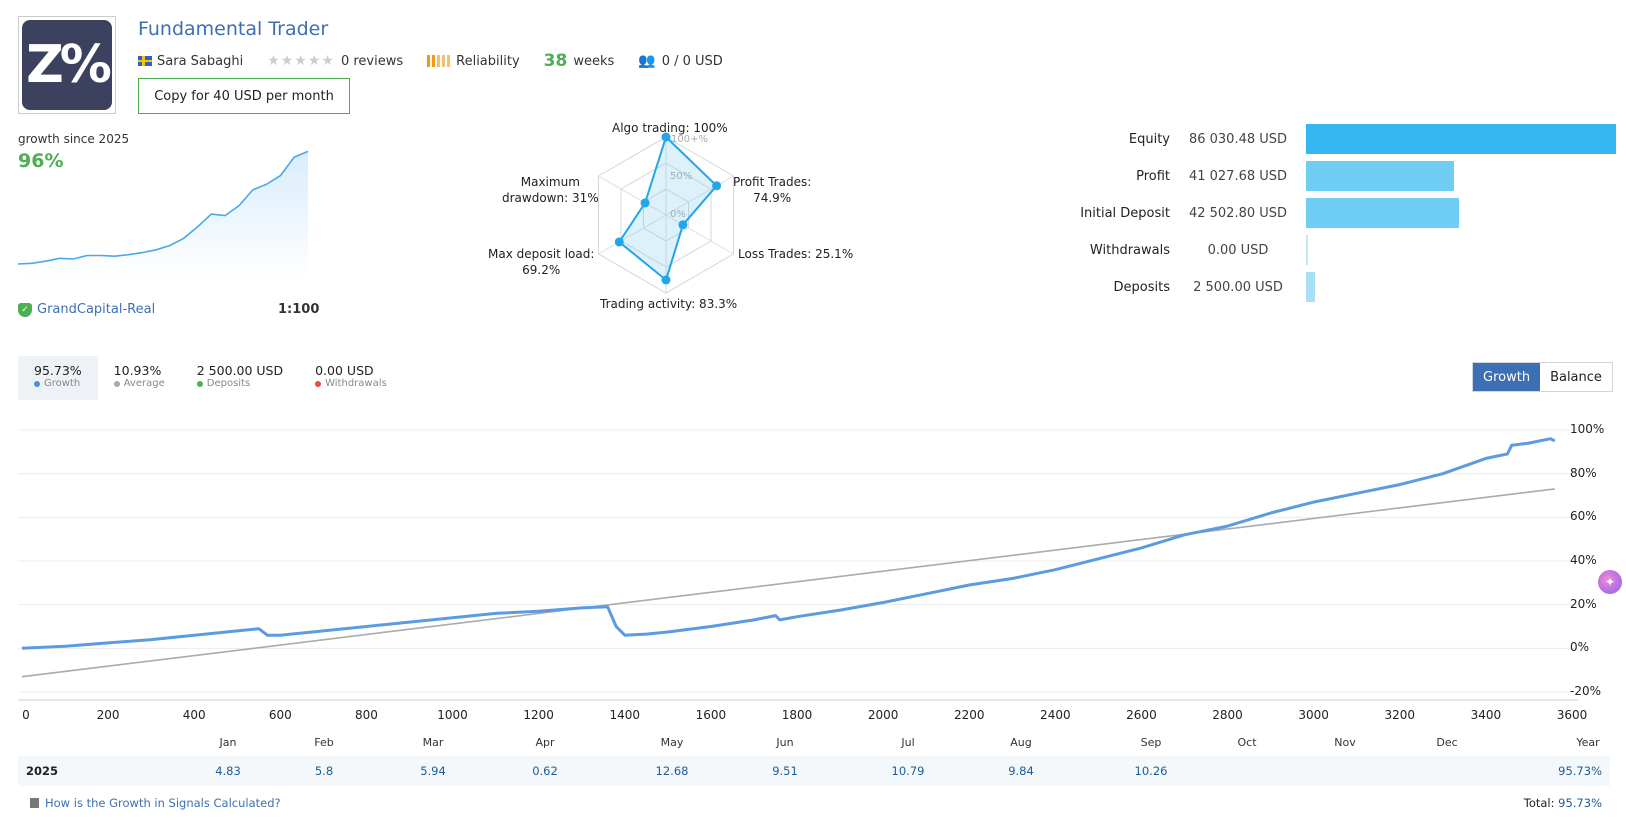 This screenshot has width=1626, height=834. I want to click on logo-text: Z%, so click(67, 65).